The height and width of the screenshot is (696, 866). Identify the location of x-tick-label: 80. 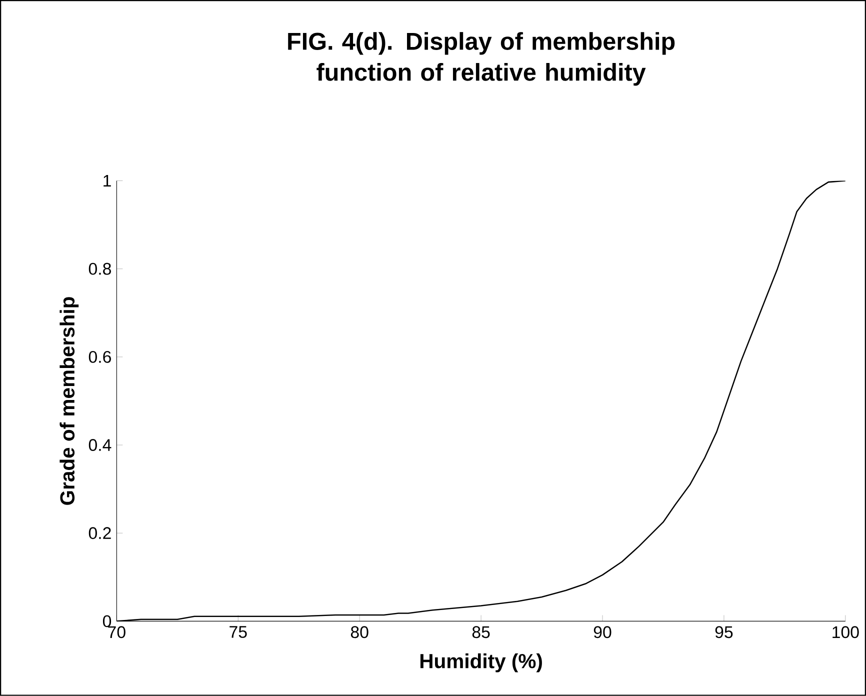
(359, 632).